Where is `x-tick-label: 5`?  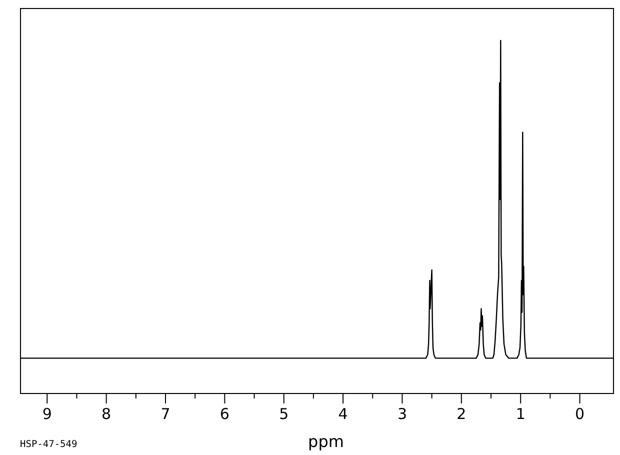
x-tick-label: 5 is located at coordinates (284, 414).